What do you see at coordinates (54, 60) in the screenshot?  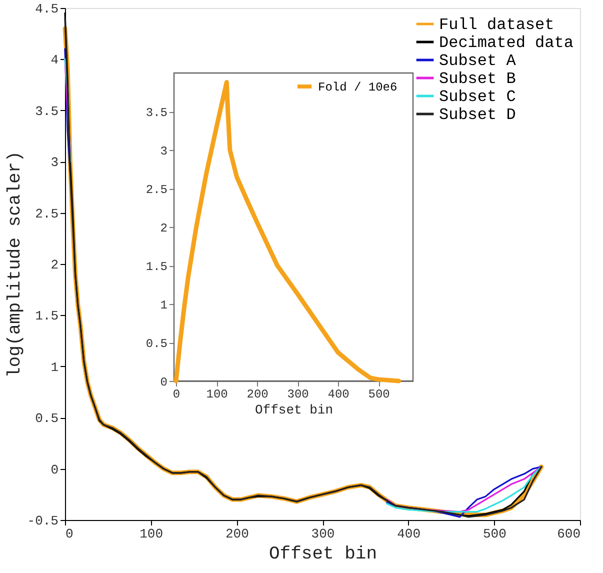 I see `y-tick-label: 4` at bounding box center [54, 60].